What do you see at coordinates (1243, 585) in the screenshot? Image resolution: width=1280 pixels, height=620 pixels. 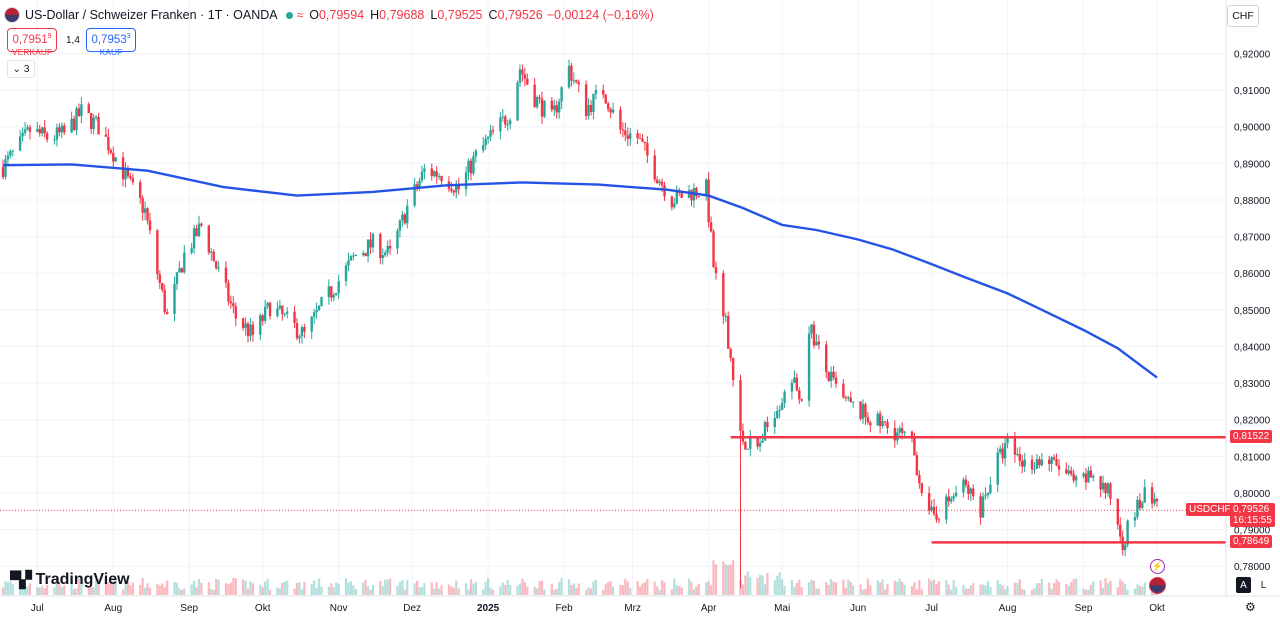 I see `auto-scale-button: A` at bounding box center [1243, 585].